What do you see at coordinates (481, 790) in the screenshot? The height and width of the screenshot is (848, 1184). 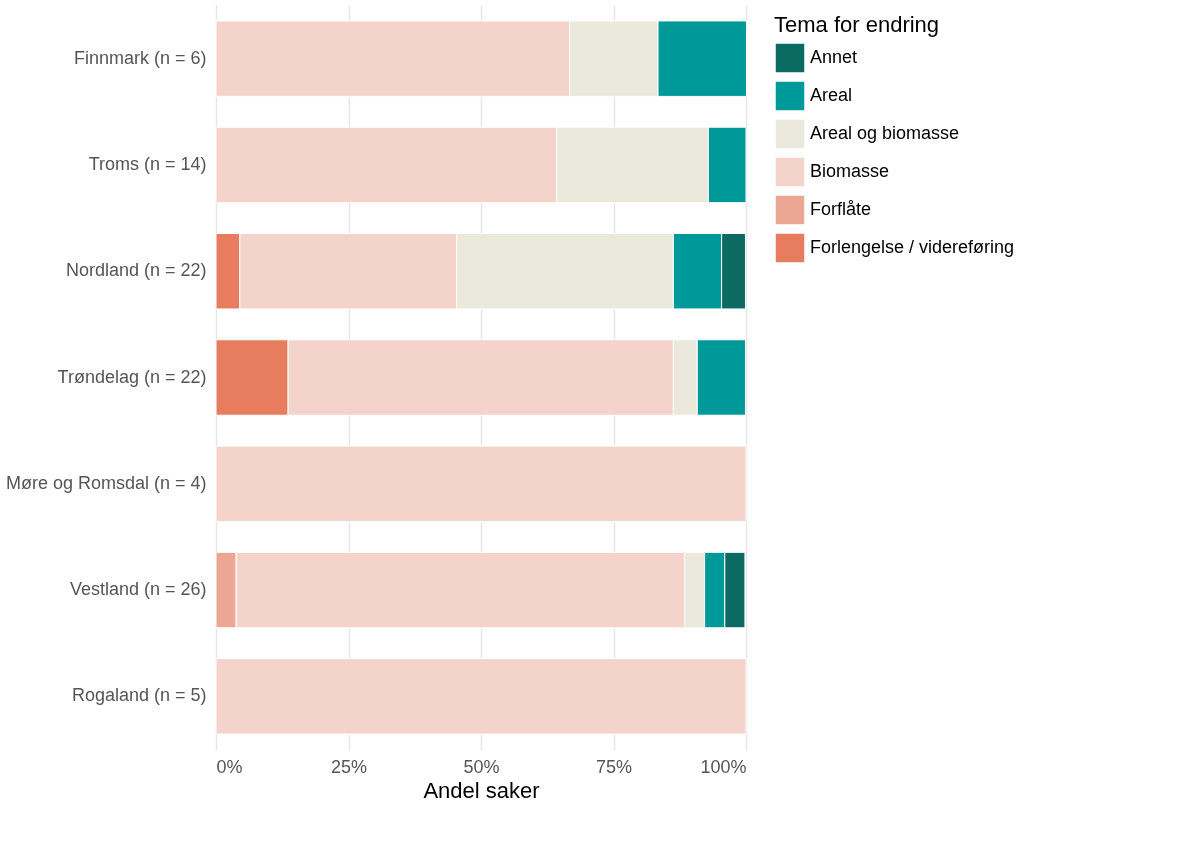 I see `x-axis-title: Andel saker` at bounding box center [481, 790].